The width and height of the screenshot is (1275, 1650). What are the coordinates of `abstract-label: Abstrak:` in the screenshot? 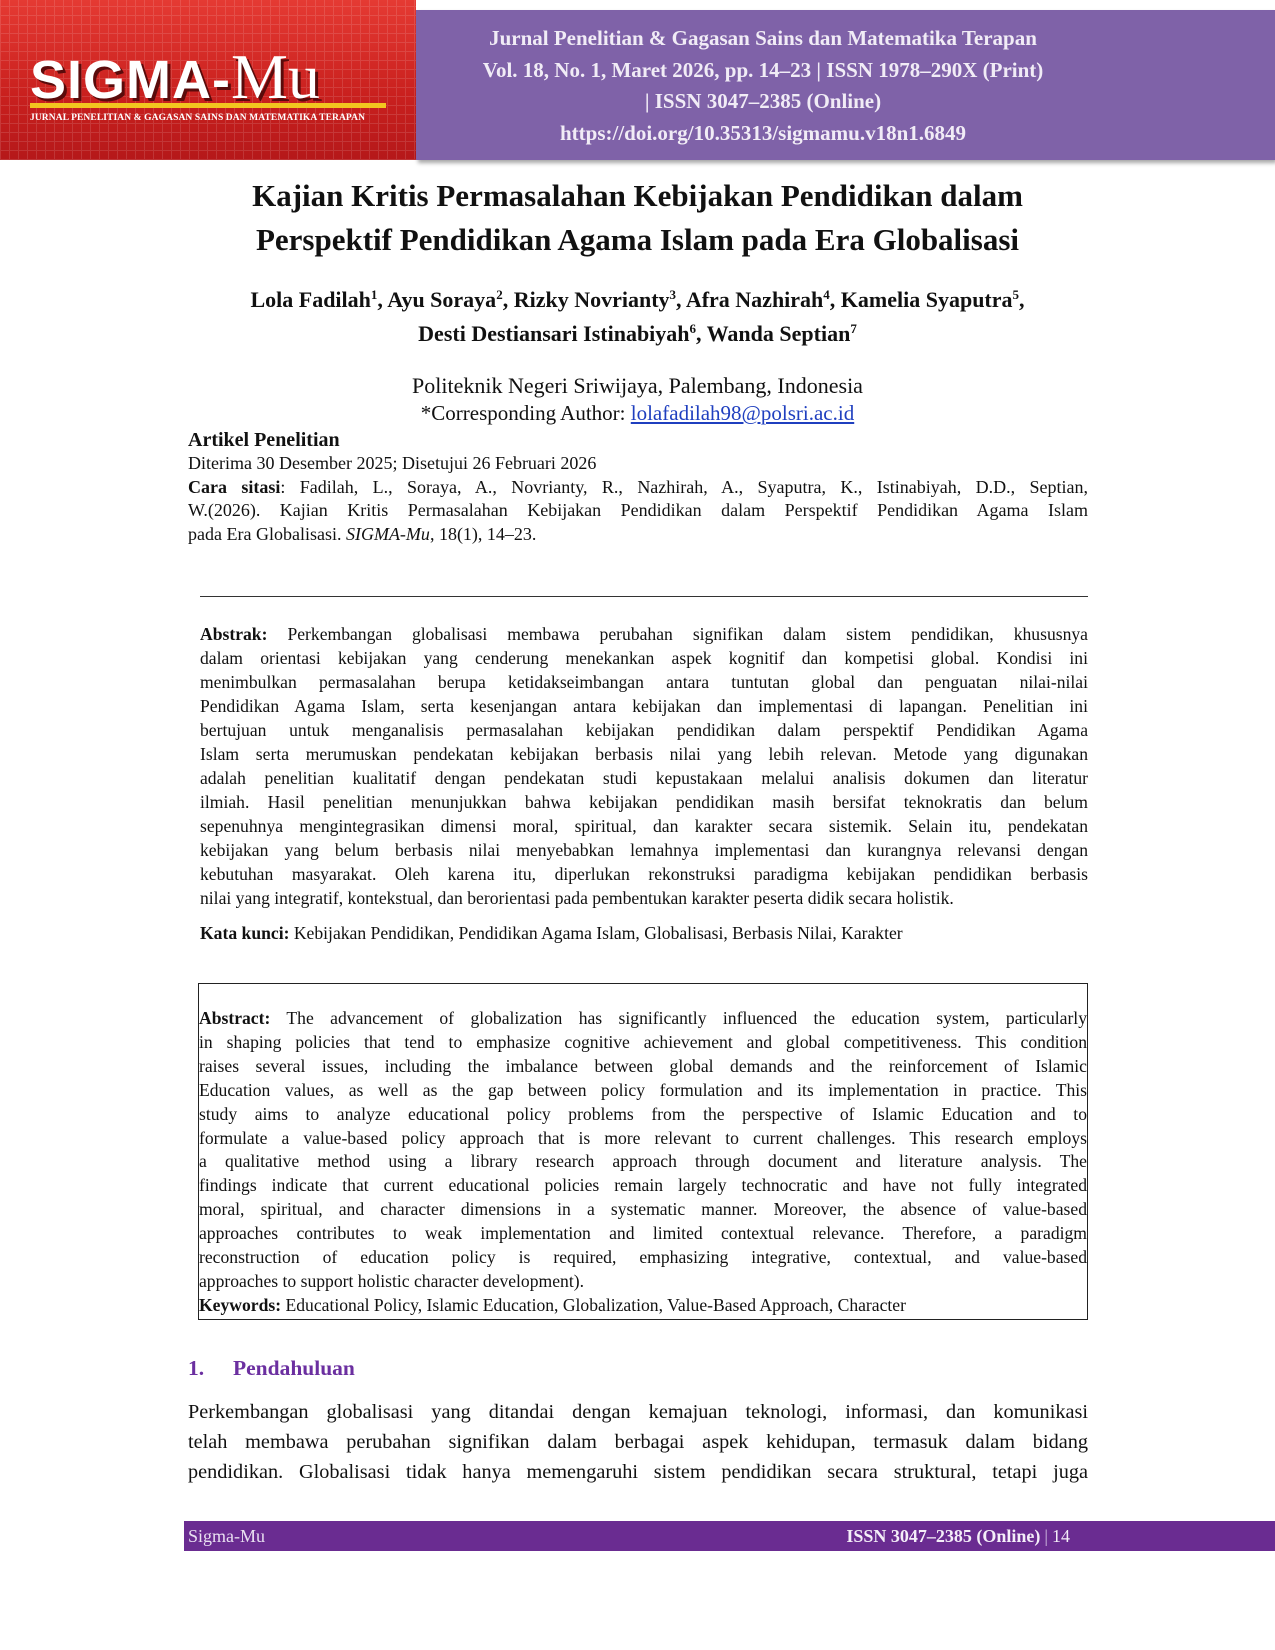 It's located at (234, 634).